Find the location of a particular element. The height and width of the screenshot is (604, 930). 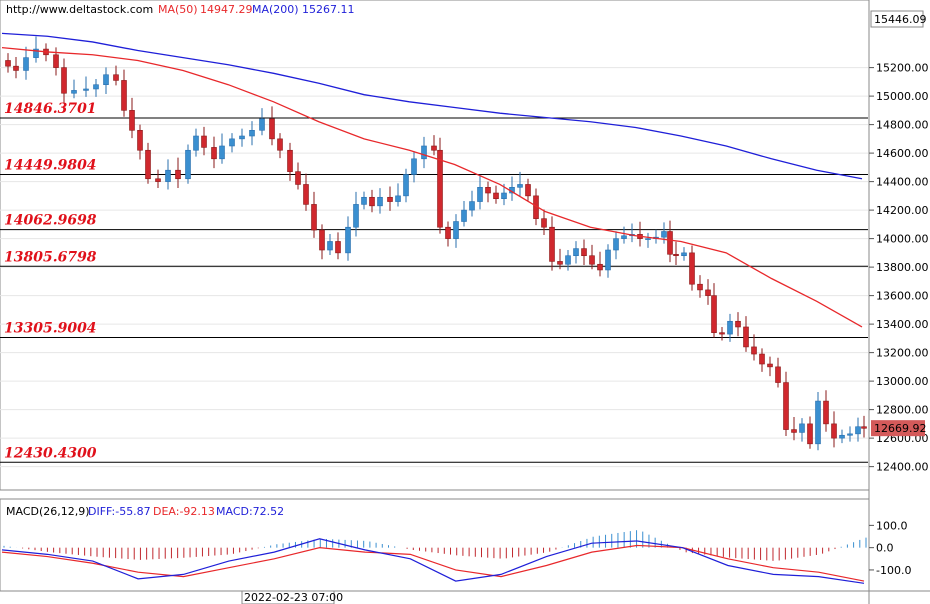

current-price-badge is located at coordinates (898, 428).